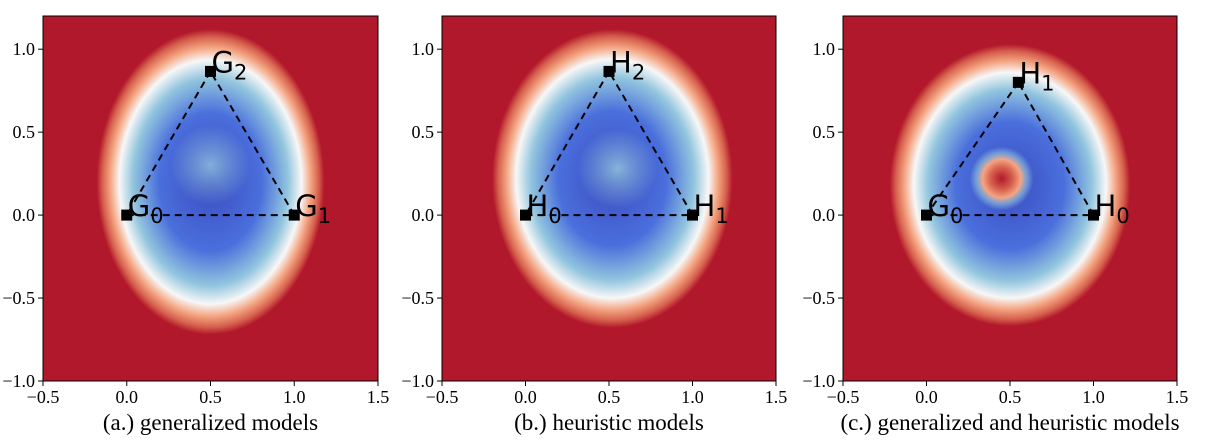 The width and height of the screenshot is (1210, 441). What do you see at coordinates (609, 422) in the screenshot?
I see `panel-caption: (b.) heuristic models` at bounding box center [609, 422].